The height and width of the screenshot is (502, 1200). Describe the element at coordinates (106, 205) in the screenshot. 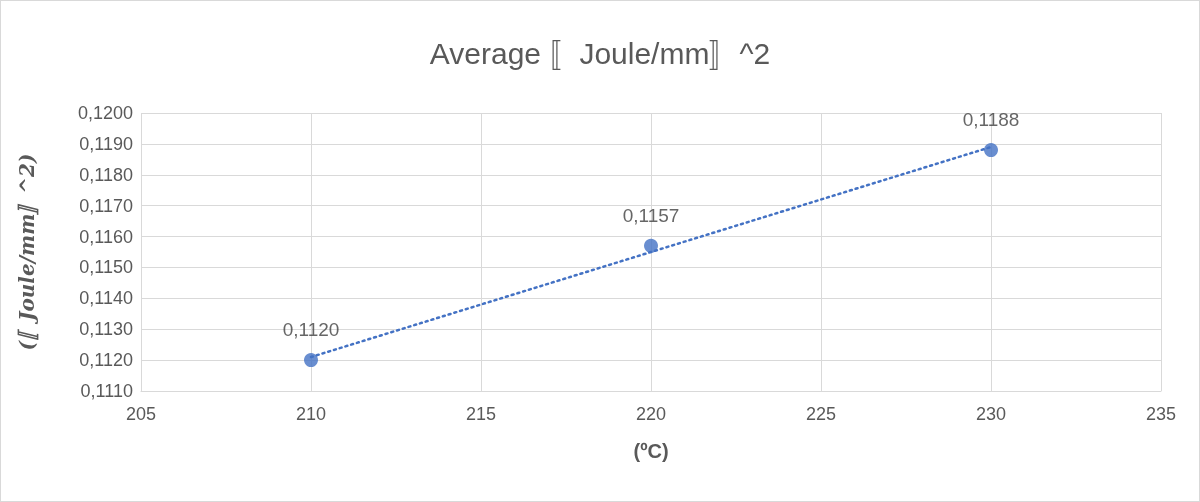

I see `y-tick-label: 0,1170` at that location.